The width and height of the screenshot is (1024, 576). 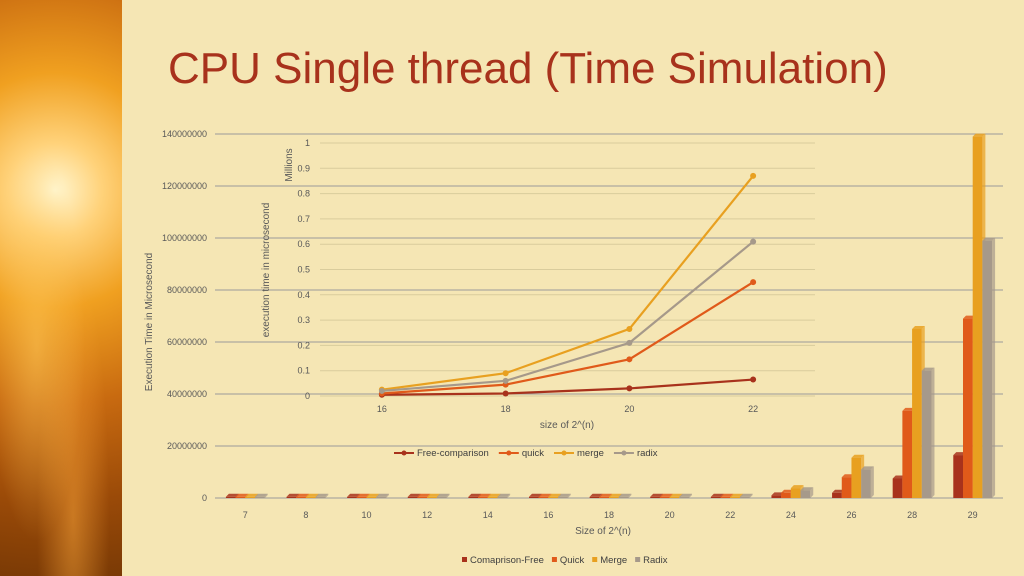 I want to click on line-x-tick-label: 16, so click(x=382, y=409).